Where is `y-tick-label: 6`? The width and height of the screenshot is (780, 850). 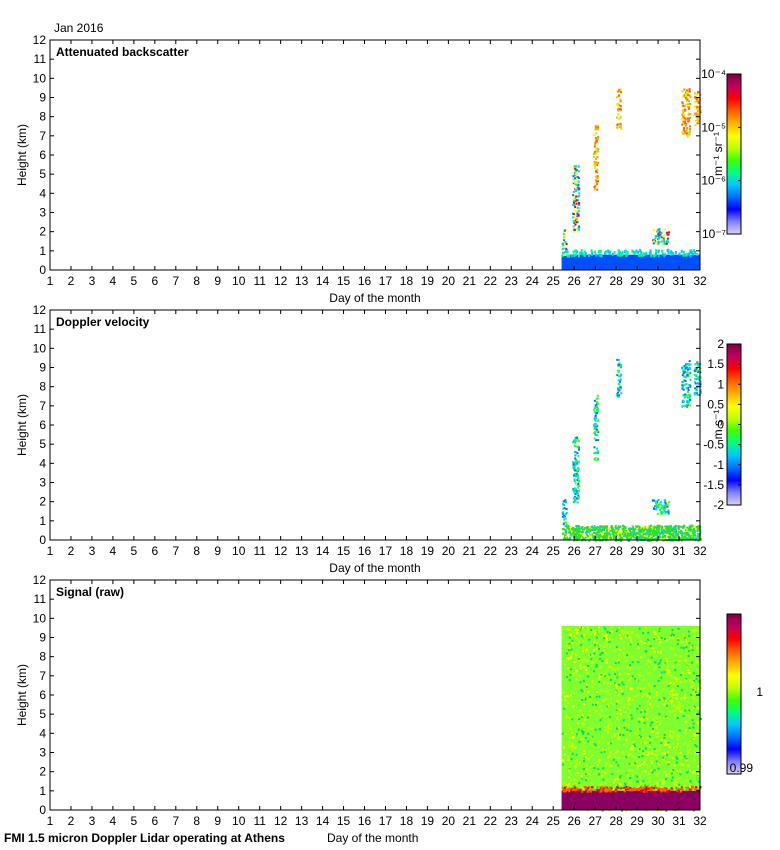
y-tick-label: 6 is located at coordinates (42, 155).